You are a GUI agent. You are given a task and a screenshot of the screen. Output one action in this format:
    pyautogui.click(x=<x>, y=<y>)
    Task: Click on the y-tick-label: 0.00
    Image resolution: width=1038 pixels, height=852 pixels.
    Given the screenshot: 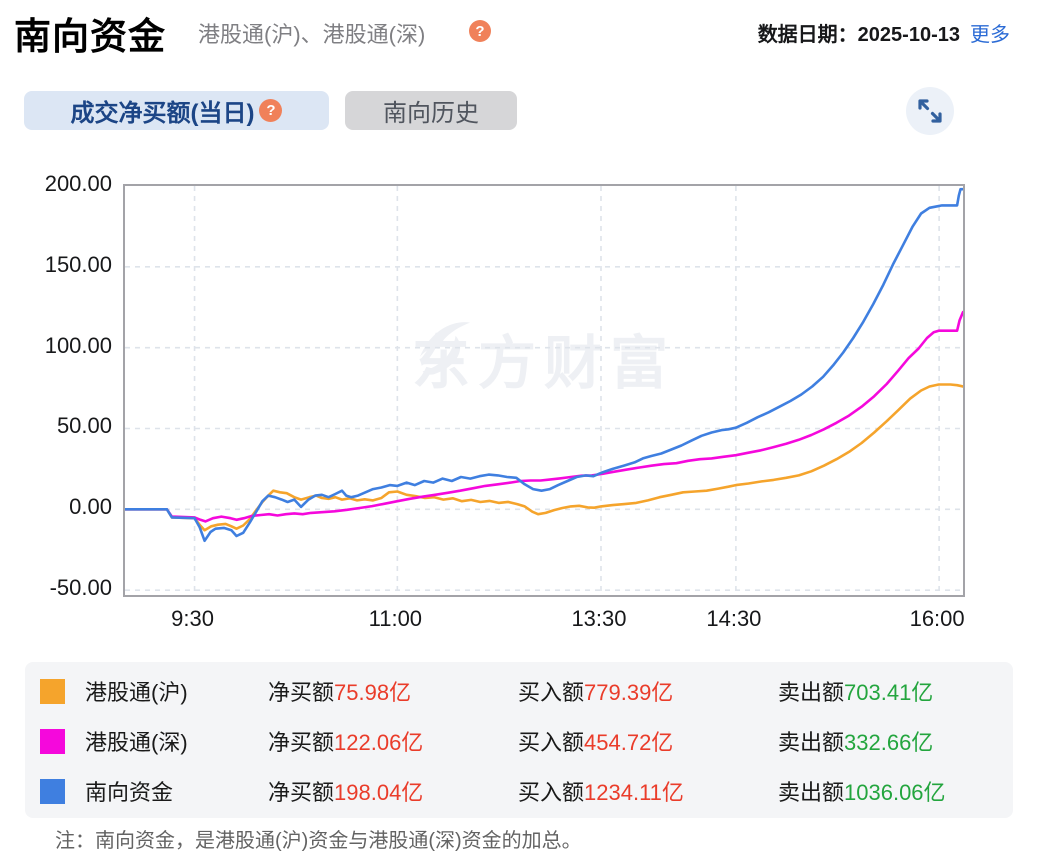 What is the action you would take?
    pyautogui.click(x=90, y=507)
    